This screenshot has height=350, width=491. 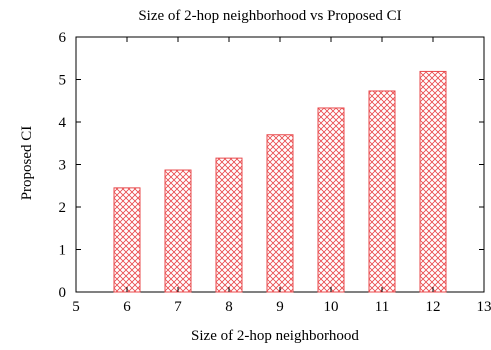 What do you see at coordinates (229, 307) in the screenshot?
I see `x-tick-label: 8` at bounding box center [229, 307].